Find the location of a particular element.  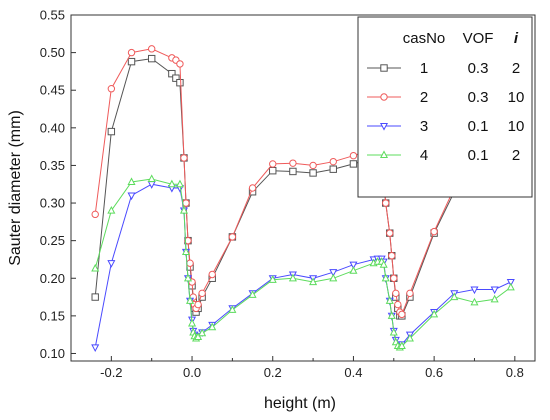

legend-header: casNo is located at coordinates (424, 38).